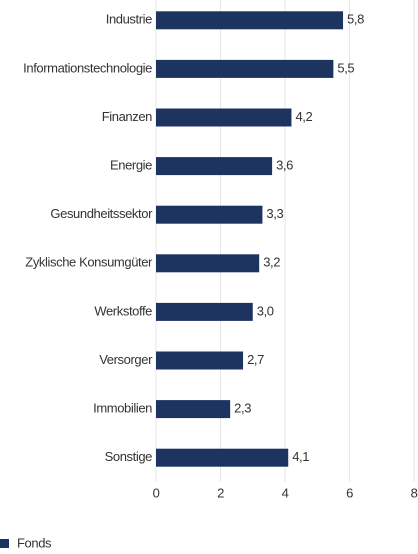 This screenshot has width=418, height=554. Describe the element at coordinates (265, 310) in the screenshot. I see `value-label: 3,0` at that location.